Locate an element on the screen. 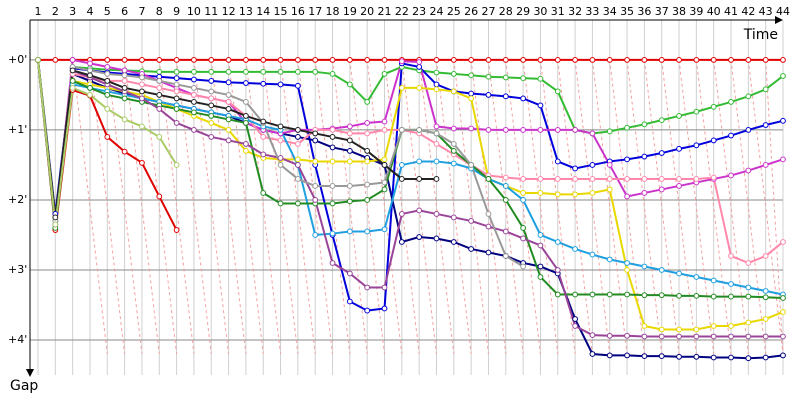 This screenshot has height=400, width=800. x-tick-label: 21 is located at coordinates (385, 11).